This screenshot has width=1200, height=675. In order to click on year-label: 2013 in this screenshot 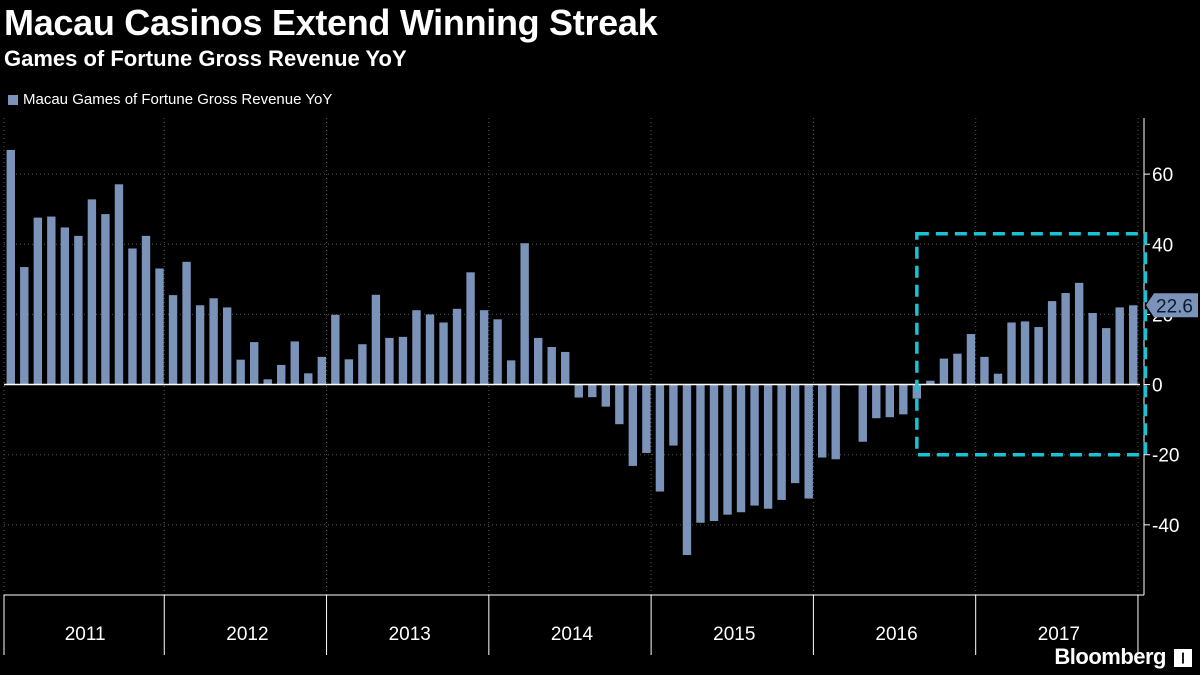, I will do `click(410, 634)`.